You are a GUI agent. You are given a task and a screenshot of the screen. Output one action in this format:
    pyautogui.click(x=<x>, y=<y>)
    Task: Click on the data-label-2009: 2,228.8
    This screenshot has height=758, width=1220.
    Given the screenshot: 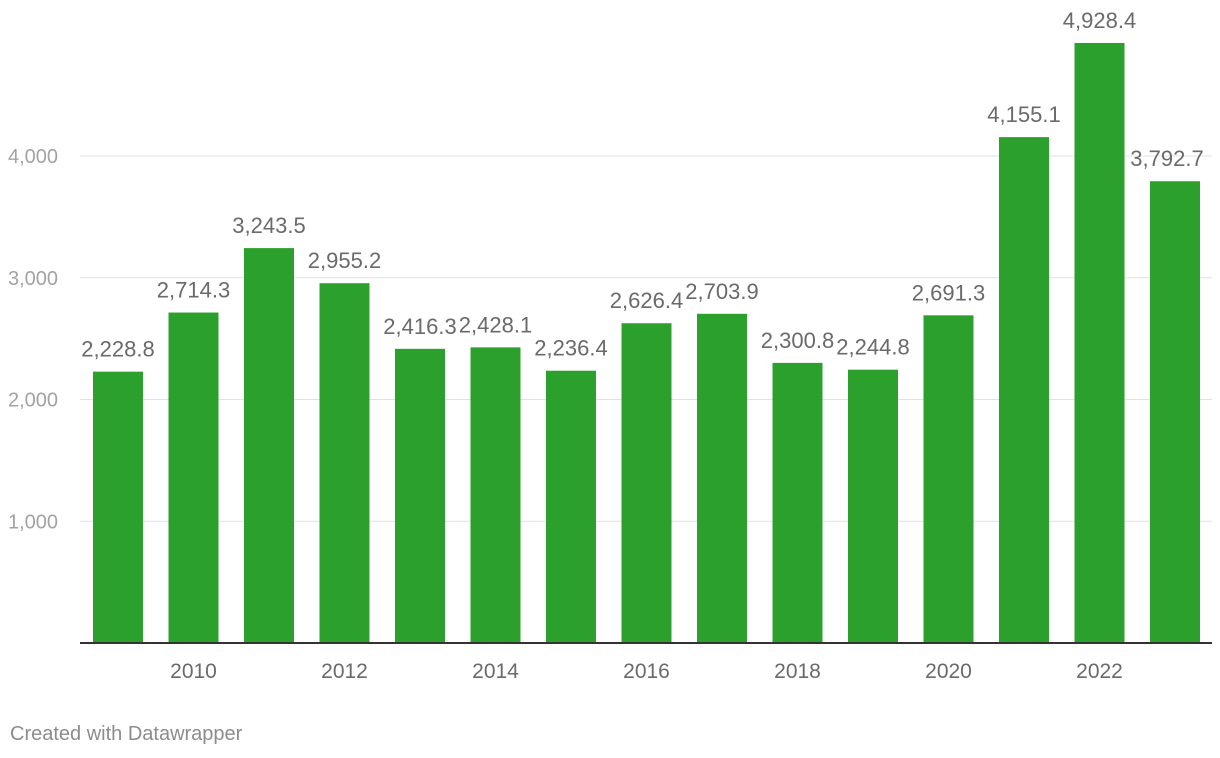 What is the action you would take?
    pyautogui.click(x=117, y=349)
    